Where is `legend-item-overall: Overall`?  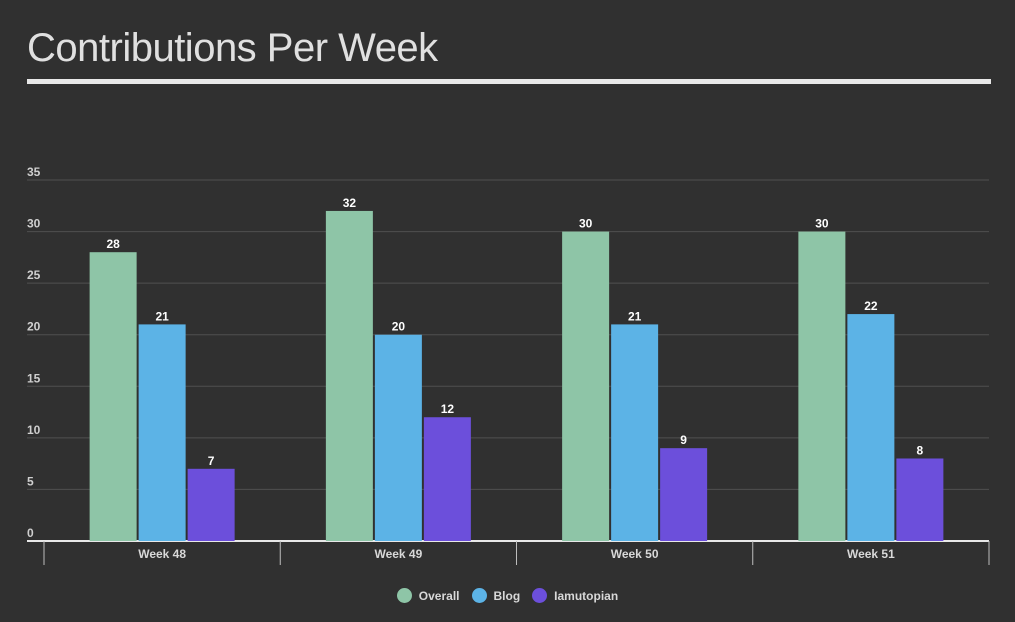
legend-item-overall: Overall is located at coordinates (428, 595).